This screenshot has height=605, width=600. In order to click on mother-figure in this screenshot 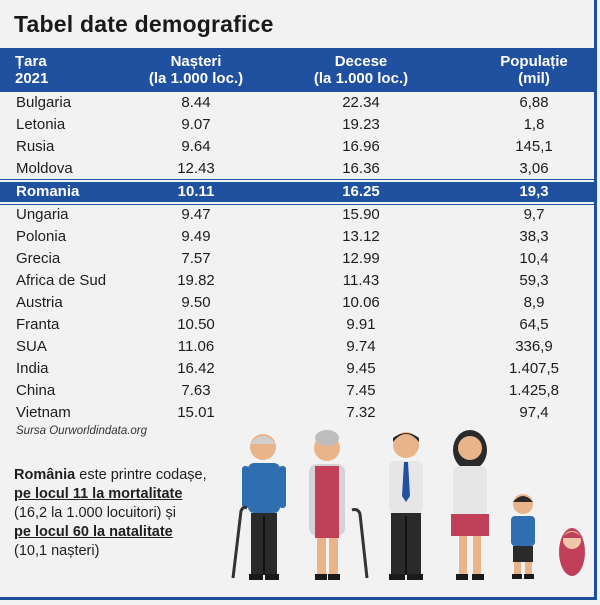, I will do `click(470, 505)`.